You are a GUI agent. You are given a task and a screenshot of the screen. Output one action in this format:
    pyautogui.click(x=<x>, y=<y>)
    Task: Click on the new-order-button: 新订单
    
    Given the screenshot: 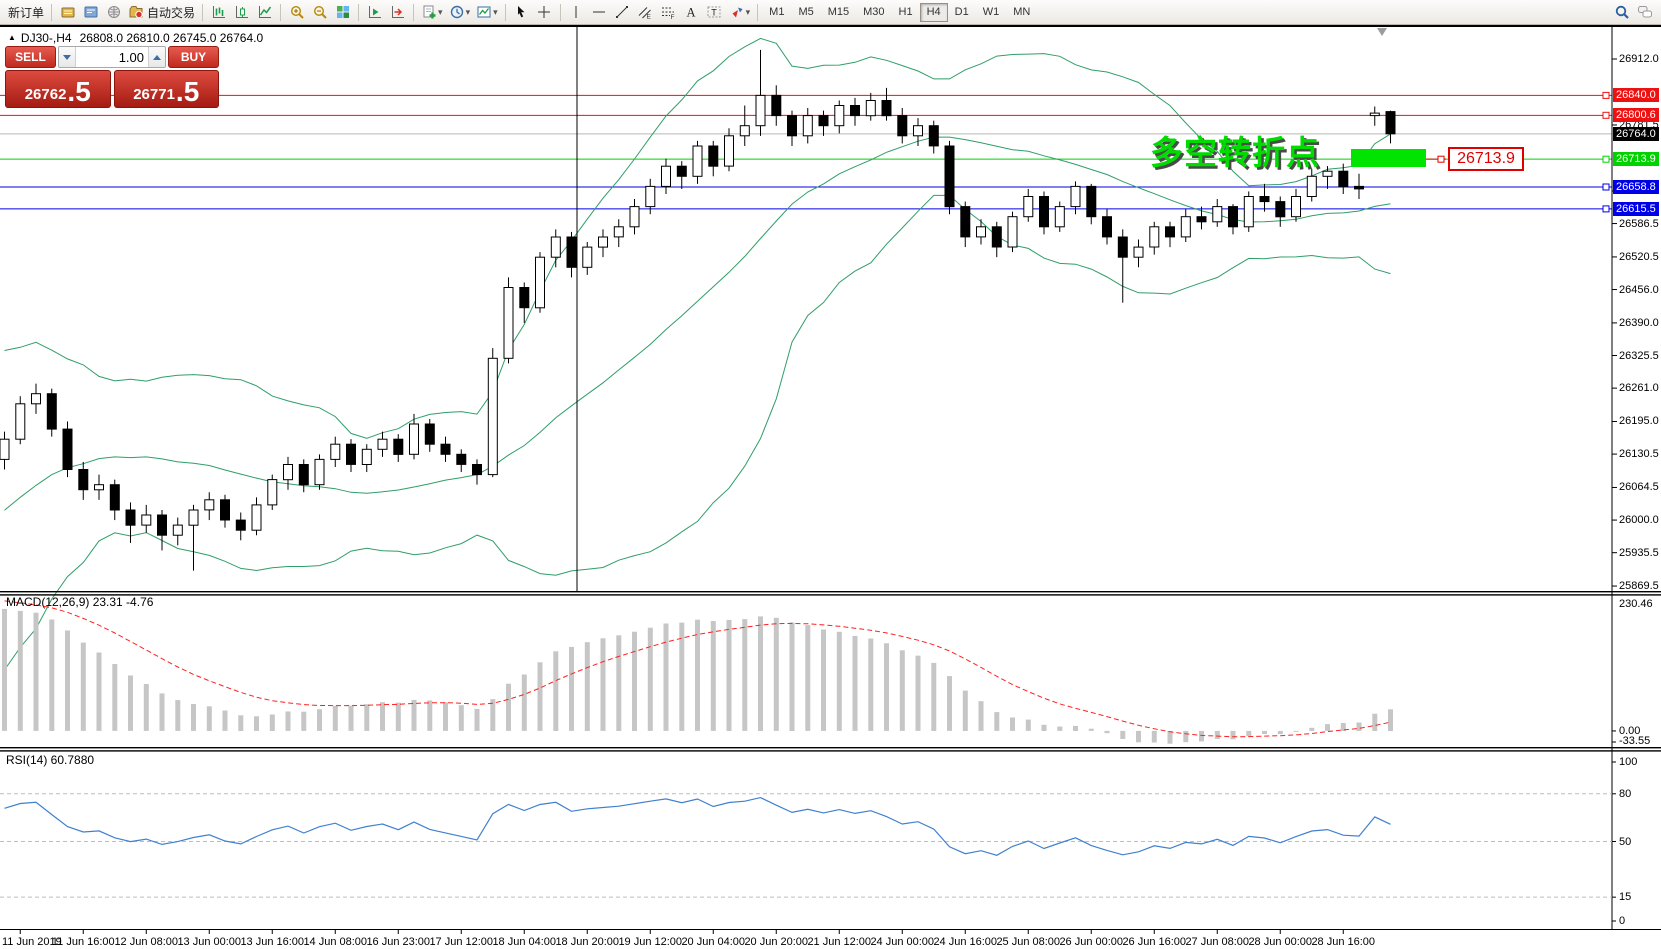 What is the action you would take?
    pyautogui.click(x=26, y=12)
    